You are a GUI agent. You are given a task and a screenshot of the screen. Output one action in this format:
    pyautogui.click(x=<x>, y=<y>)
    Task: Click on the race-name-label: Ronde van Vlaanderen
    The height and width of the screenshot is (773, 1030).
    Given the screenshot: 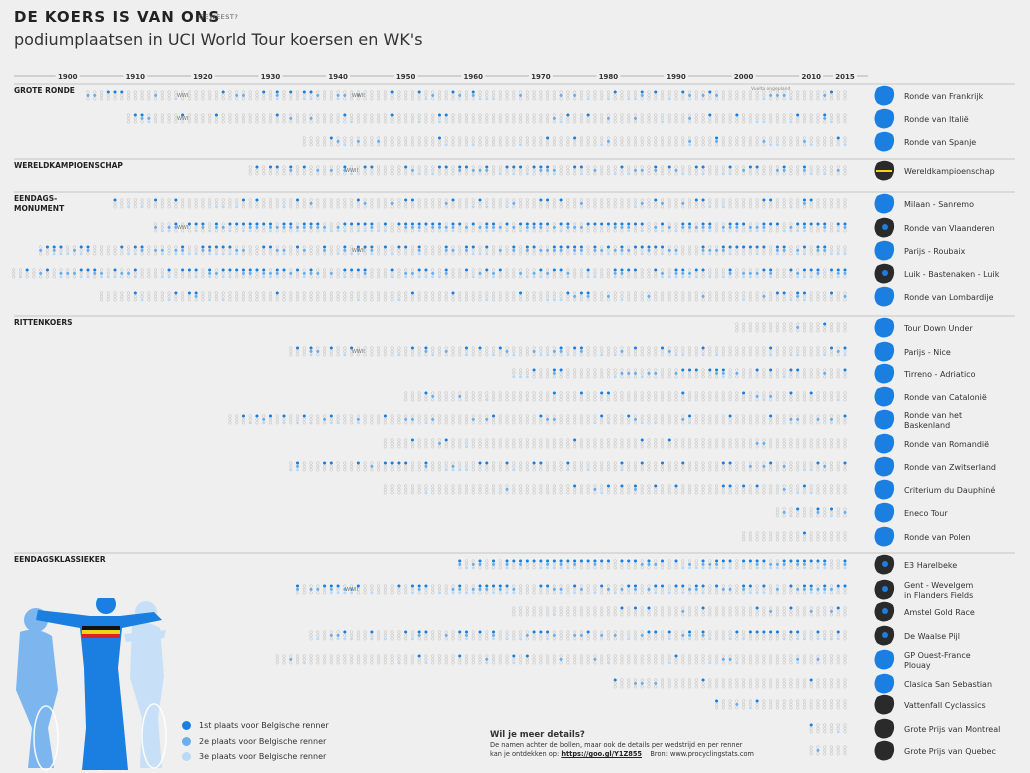 What is the action you would take?
    pyautogui.click(x=949, y=228)
    